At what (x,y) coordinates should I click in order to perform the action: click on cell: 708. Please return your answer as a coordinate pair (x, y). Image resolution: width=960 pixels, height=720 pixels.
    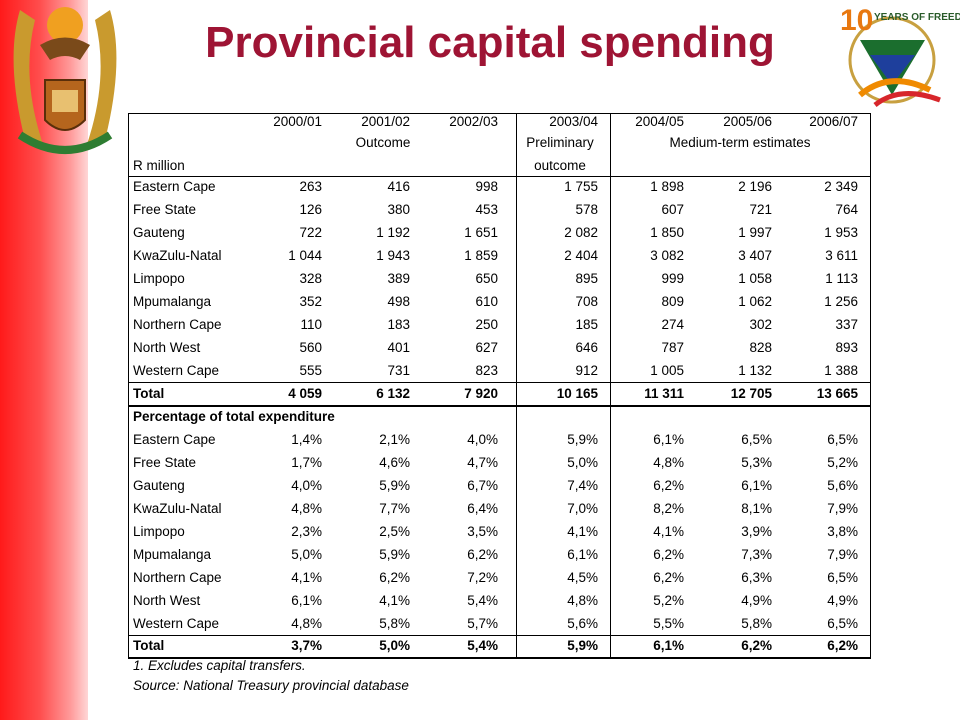
    Looking at the image, I should click on (586, 301).